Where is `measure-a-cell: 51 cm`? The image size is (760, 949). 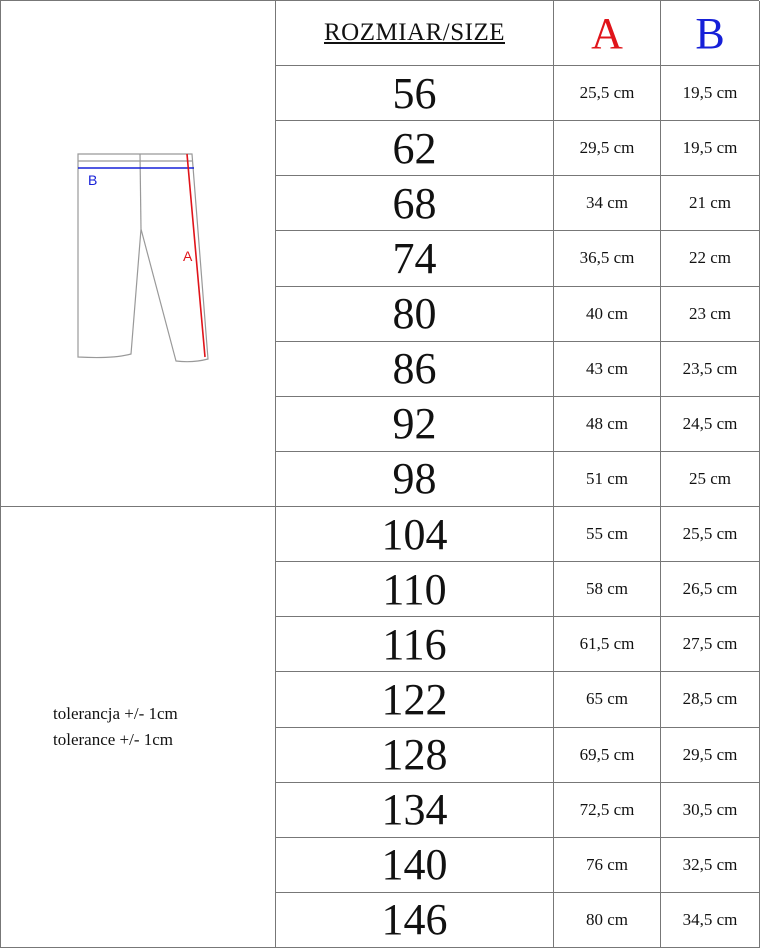
measure-a-cell: 51 cm is located at coordinates (607, 479).